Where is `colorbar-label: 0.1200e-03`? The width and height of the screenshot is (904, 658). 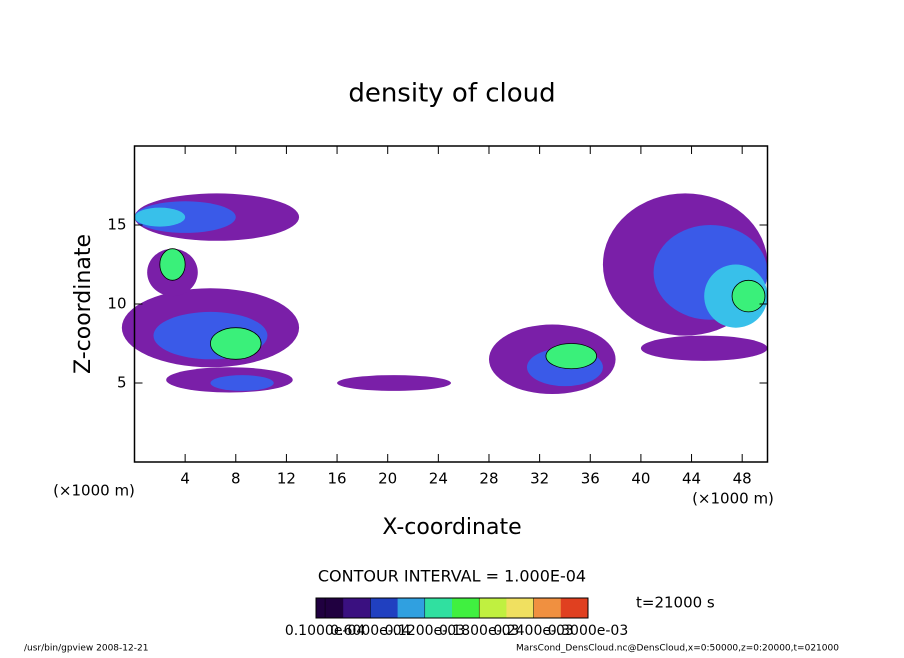 colorbar-label: 0.1200e-03 is located at coordinates (425, 631).